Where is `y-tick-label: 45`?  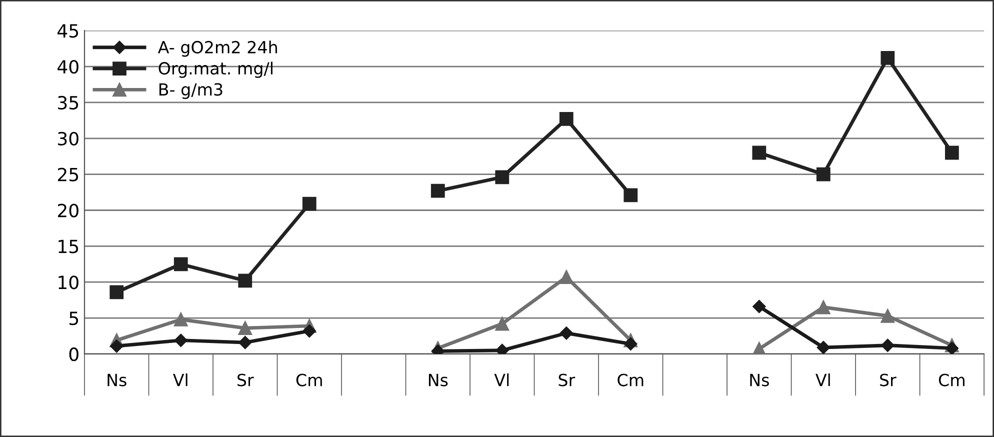 y-tick-label: 45 is located at coordinates (68, 31).